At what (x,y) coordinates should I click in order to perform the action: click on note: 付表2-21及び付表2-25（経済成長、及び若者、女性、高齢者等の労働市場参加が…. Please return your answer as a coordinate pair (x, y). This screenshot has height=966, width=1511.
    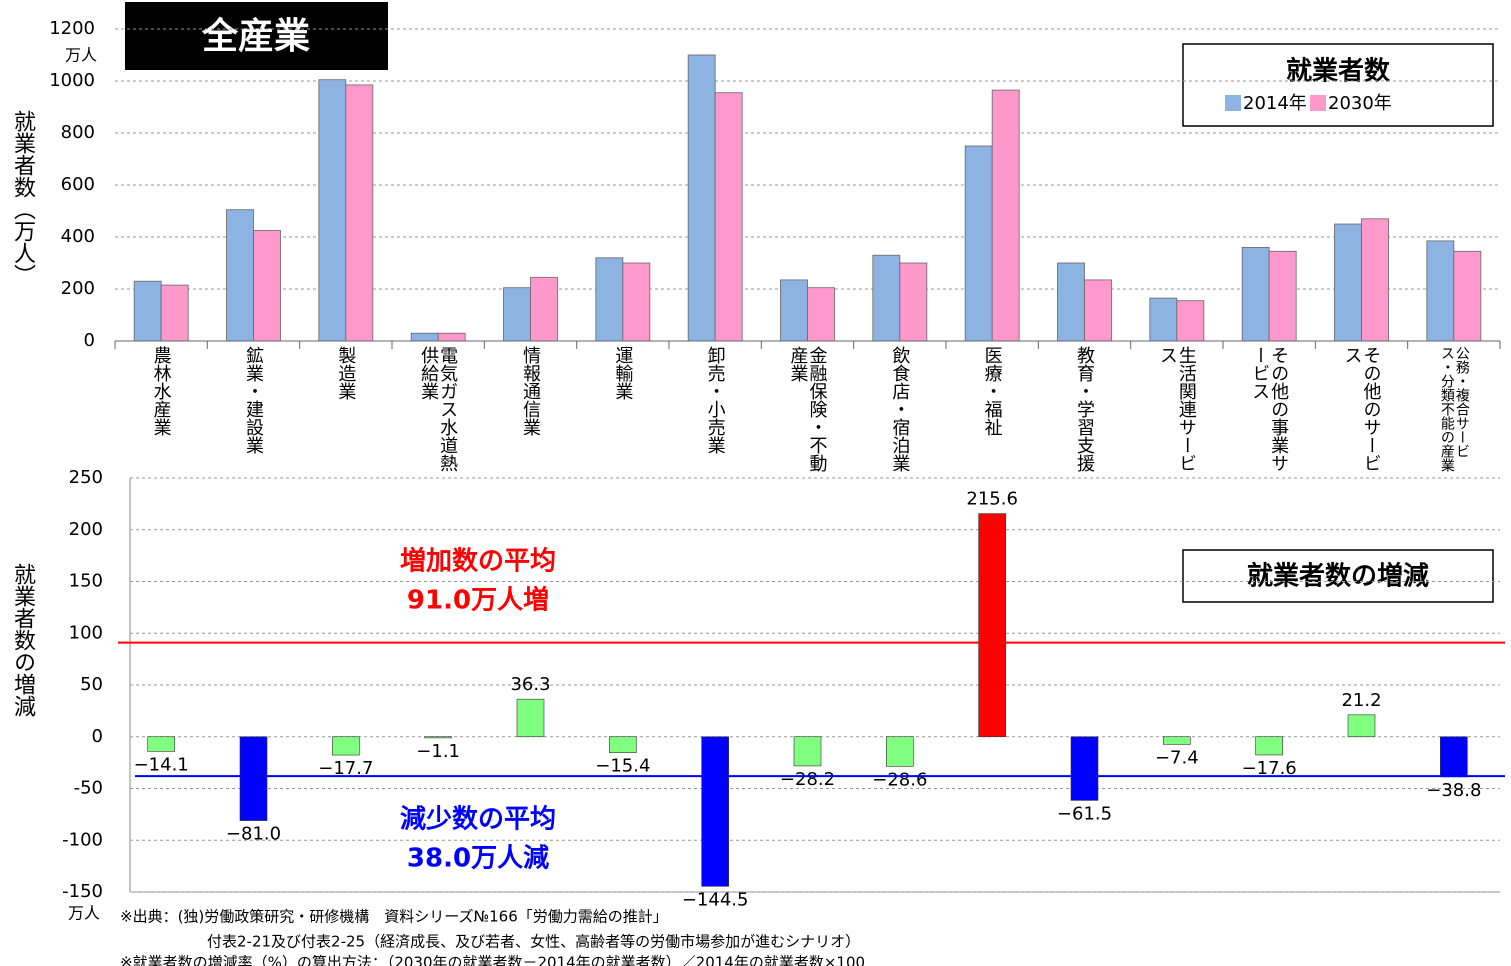
    Looking at the image, I should click on (533, 942).